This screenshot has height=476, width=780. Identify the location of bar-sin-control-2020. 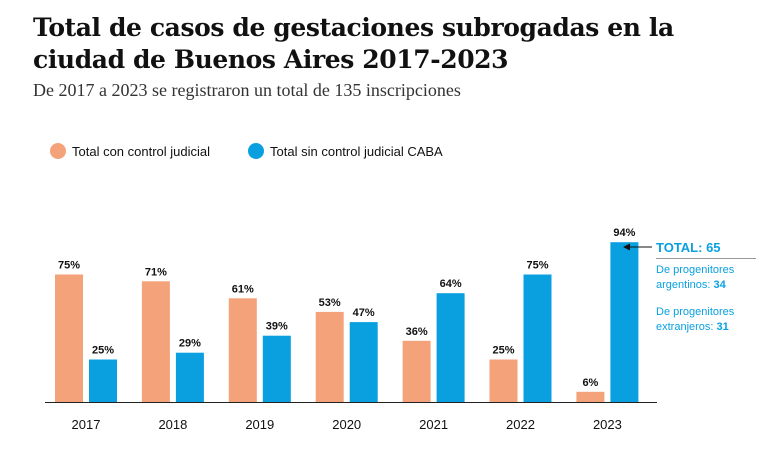
(363, 362).